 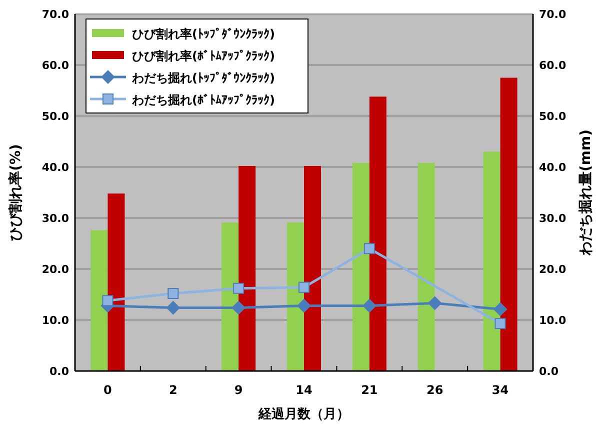 I want to click on y-tick-label: 50.0, so click(x=56, y=116).